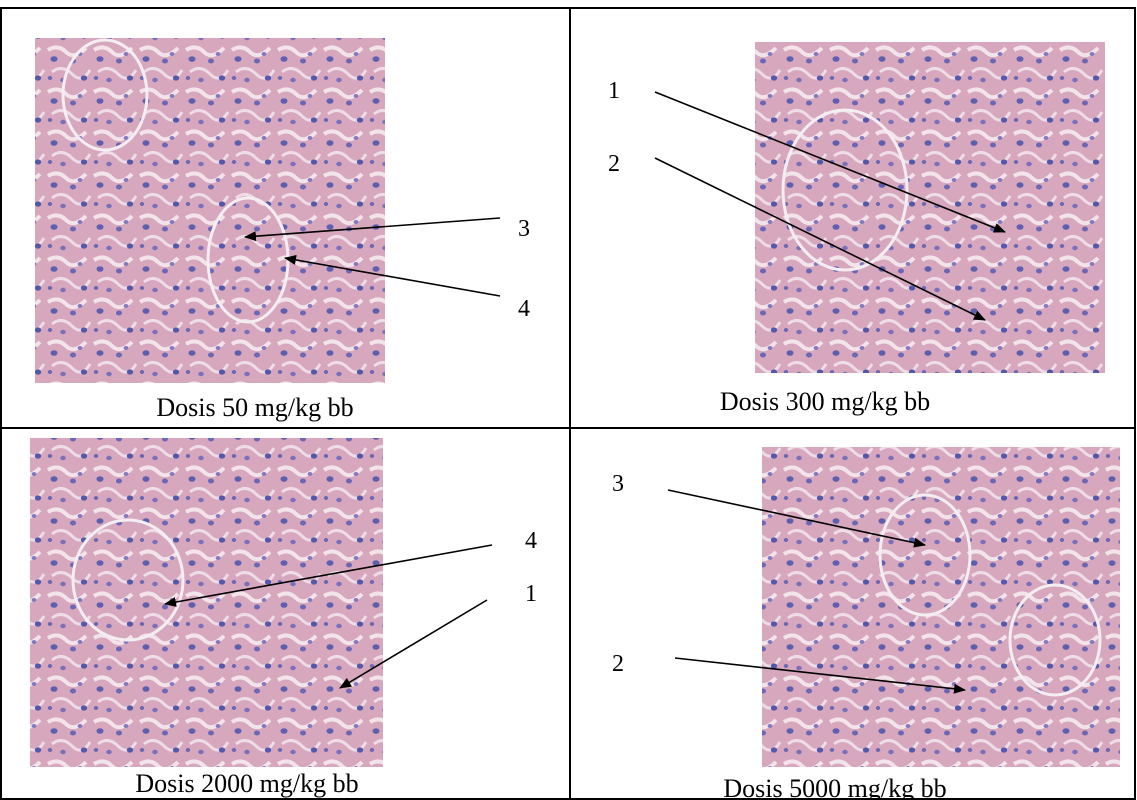 The width and height of the screenshot is (1137, 800). Describe the element at coordinates (834, 787) in the screenshot. I see `caption: Dosis 5000 mg/kg bb` at that location.